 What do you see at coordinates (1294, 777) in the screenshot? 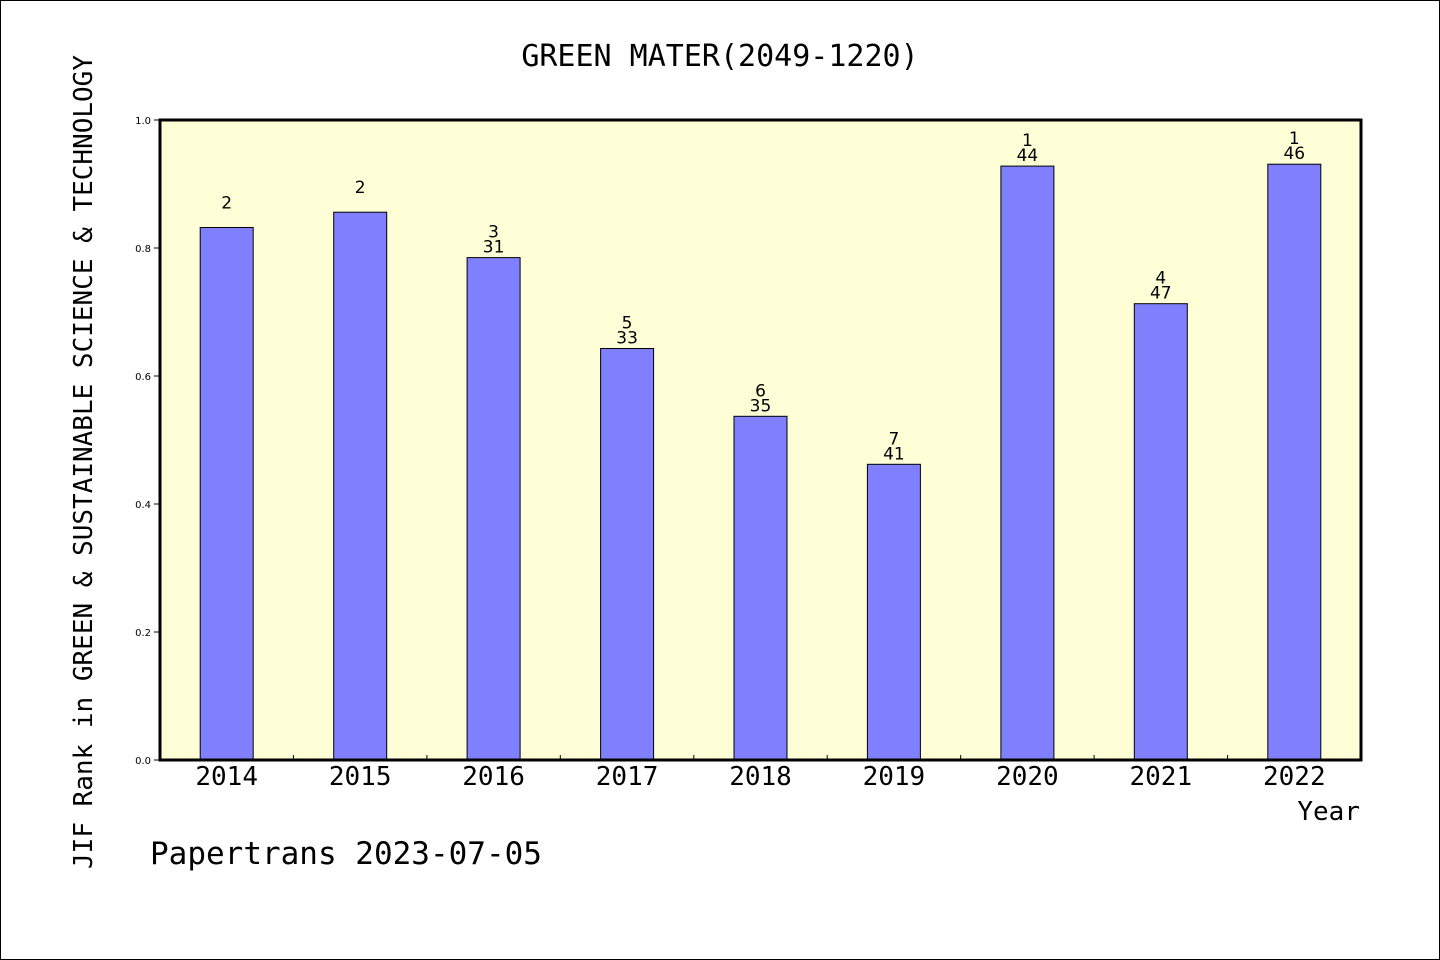
I see `x-tick-label-2022: 2022` at bounding box center [1294, 777].